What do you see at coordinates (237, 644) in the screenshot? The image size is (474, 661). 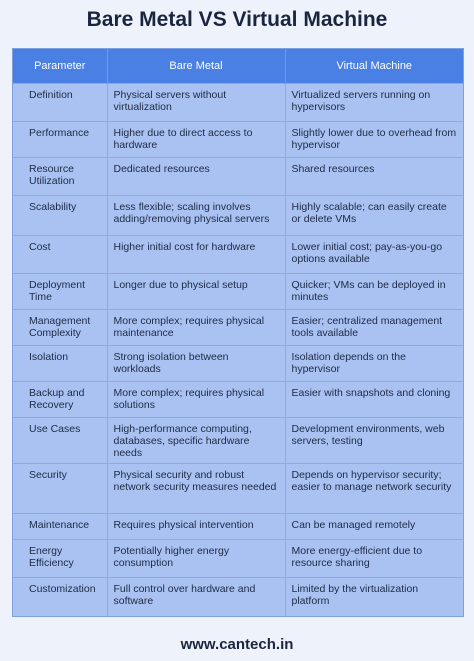 I see `footer-url: www.cantech.in` at bounding box center [237, 644].